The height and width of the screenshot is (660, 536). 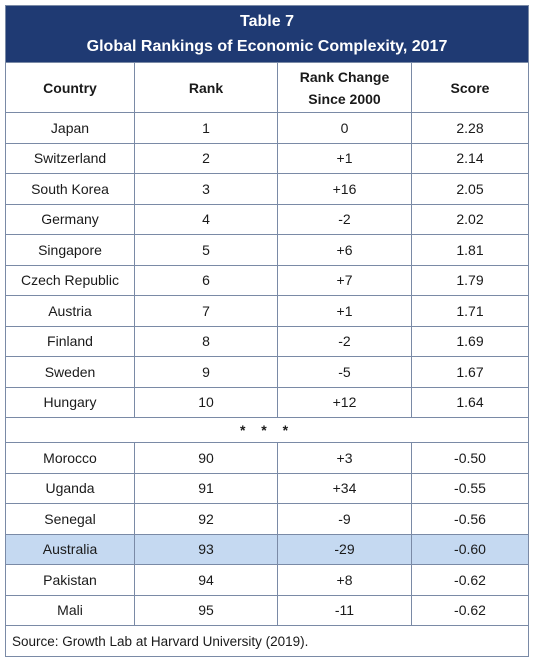 What do you see at coordinates (344, 610) in the screenshot?
I see `cell-rank-change: -11` at bounding box center [344, 610].